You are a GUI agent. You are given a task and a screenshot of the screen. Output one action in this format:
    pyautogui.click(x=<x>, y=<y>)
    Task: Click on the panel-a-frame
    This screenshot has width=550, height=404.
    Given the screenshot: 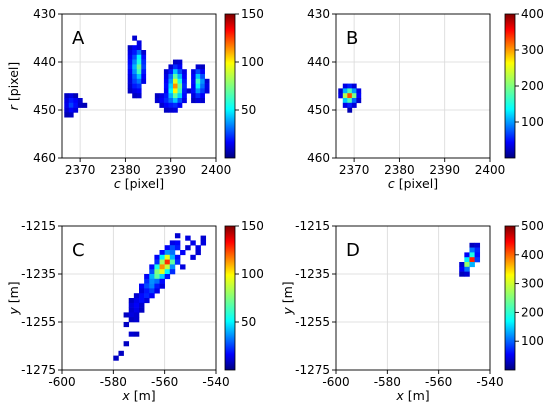 What is the action you would take?
    pyautogui.click(x=139, y=86)
    